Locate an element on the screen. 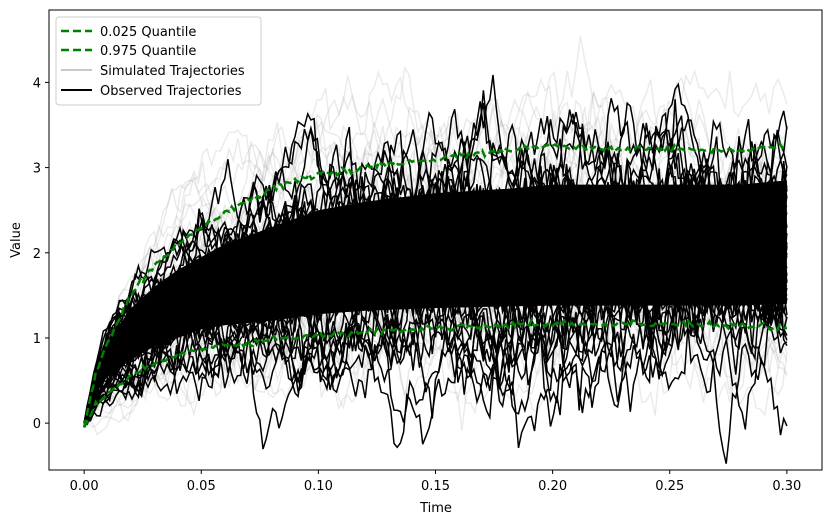  x-tick-label: 0.00 is located at coordinates (84, 486).